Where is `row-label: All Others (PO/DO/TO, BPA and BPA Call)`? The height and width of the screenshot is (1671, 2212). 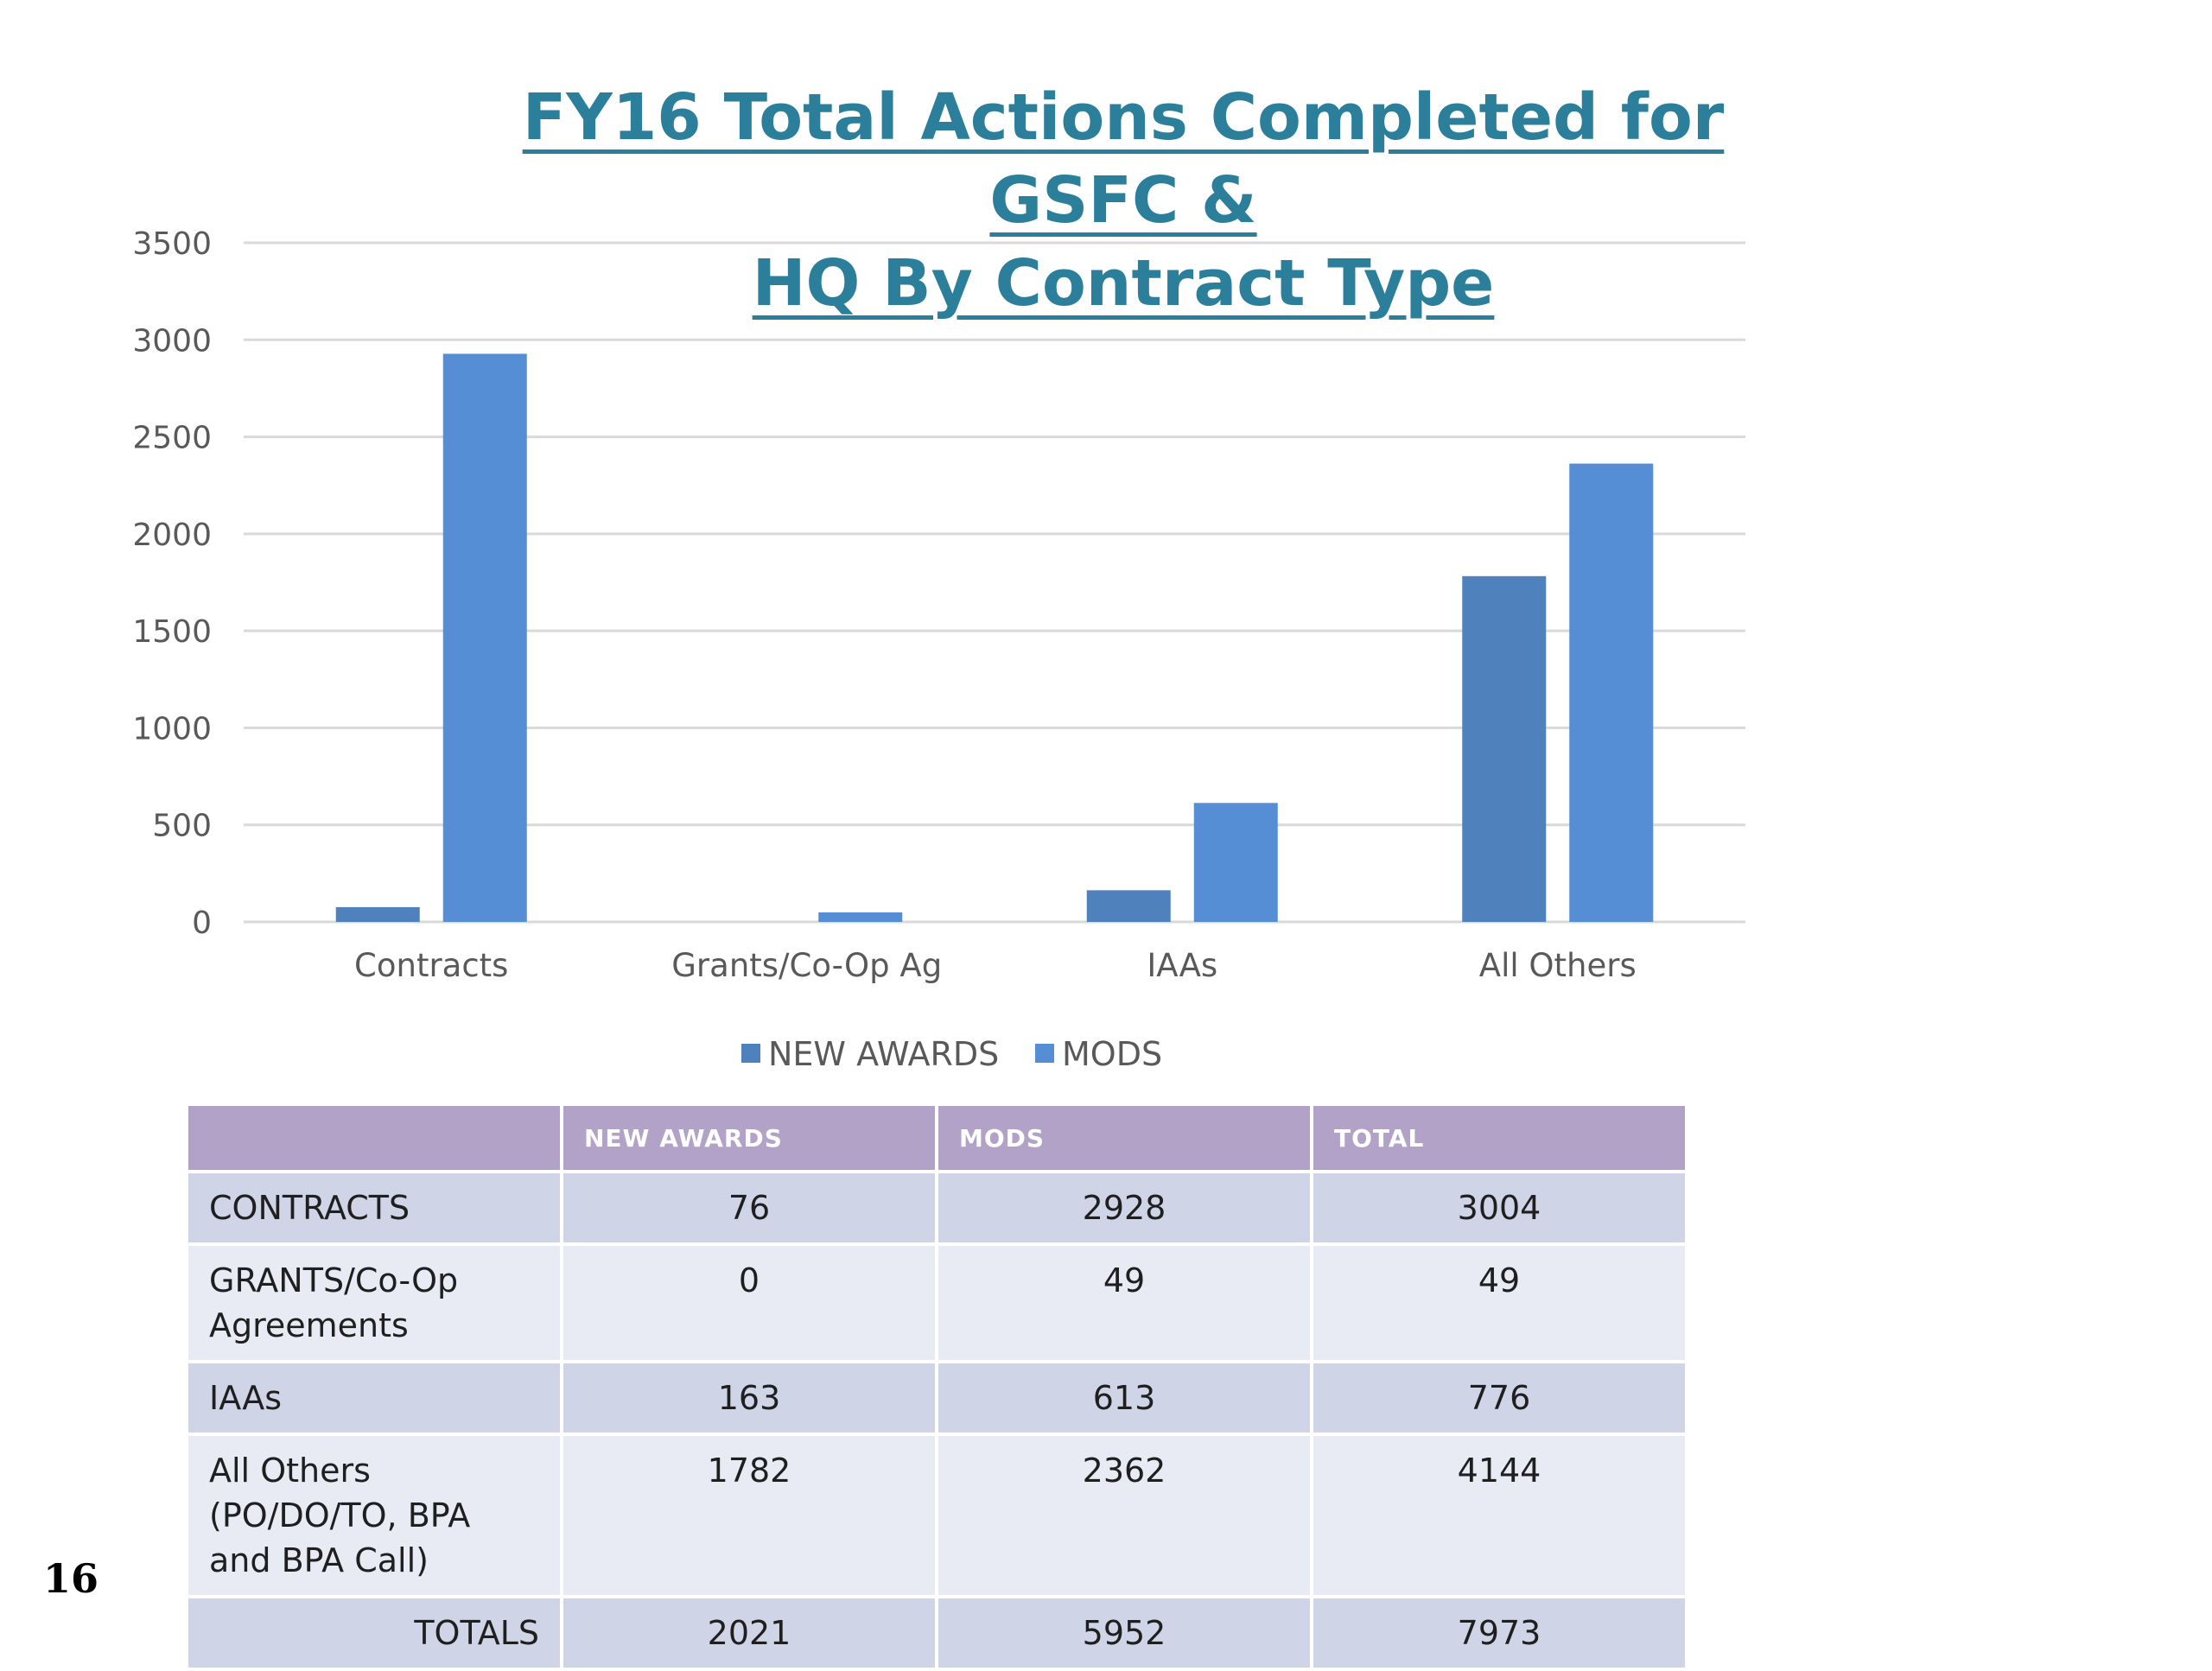 row-label: All Others (PO/DO/TO, BPA and BPA Call) is located at coordinates (374, 1515).